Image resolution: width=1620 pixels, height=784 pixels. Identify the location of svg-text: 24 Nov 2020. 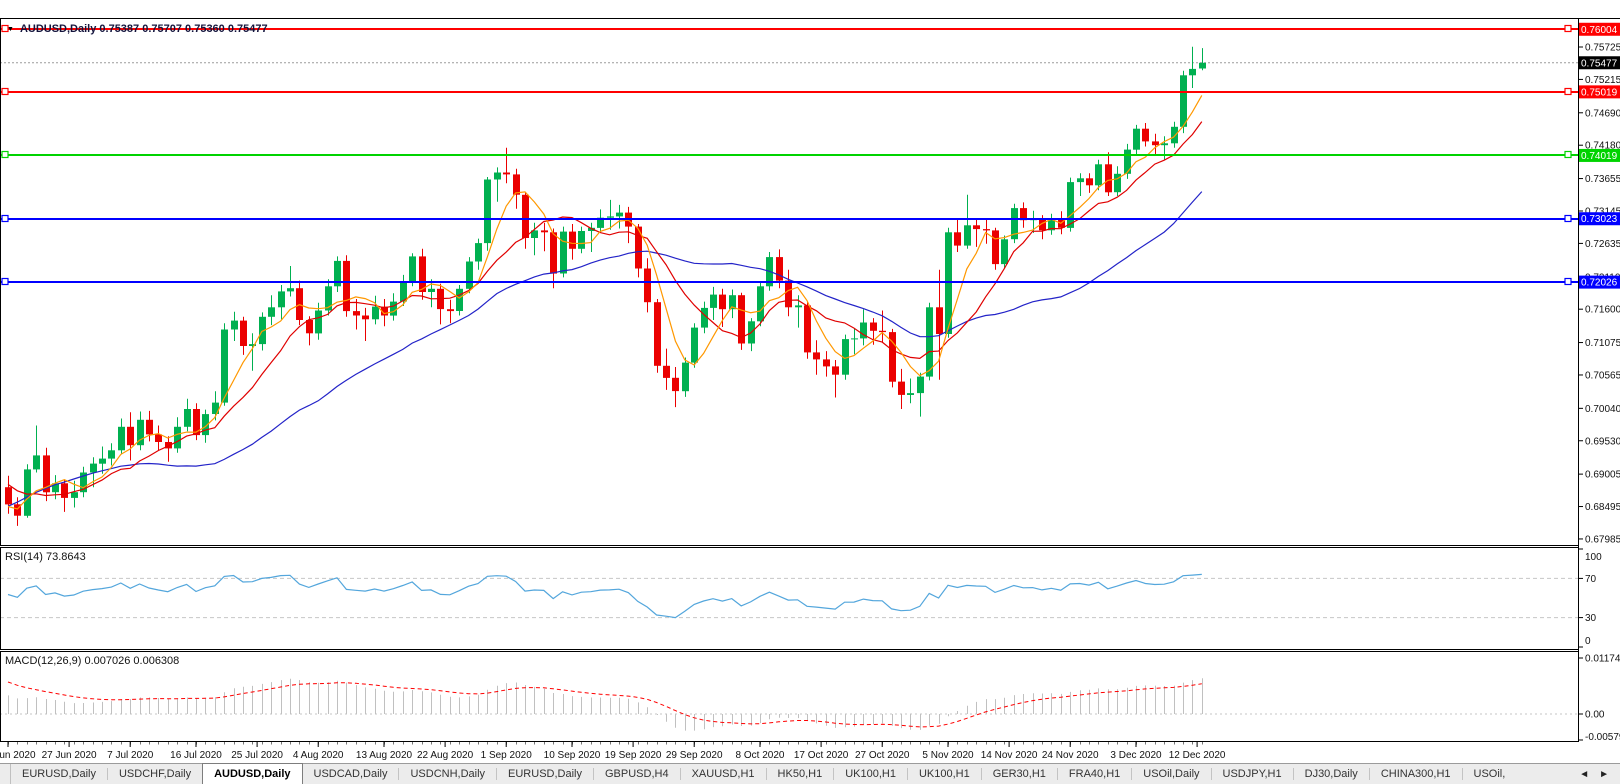
(1070, 755).